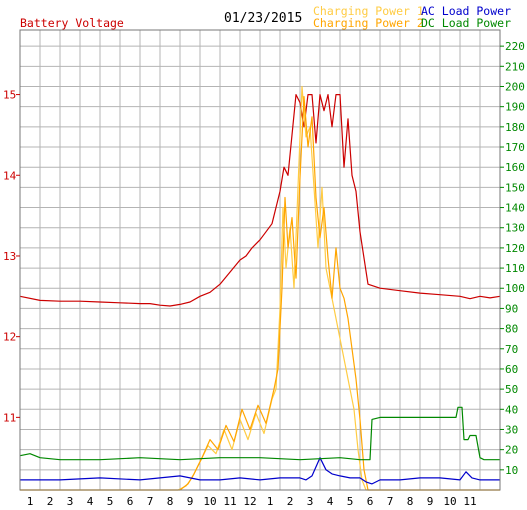  I want to click on left-tick-label: 15, so click(9, 95).